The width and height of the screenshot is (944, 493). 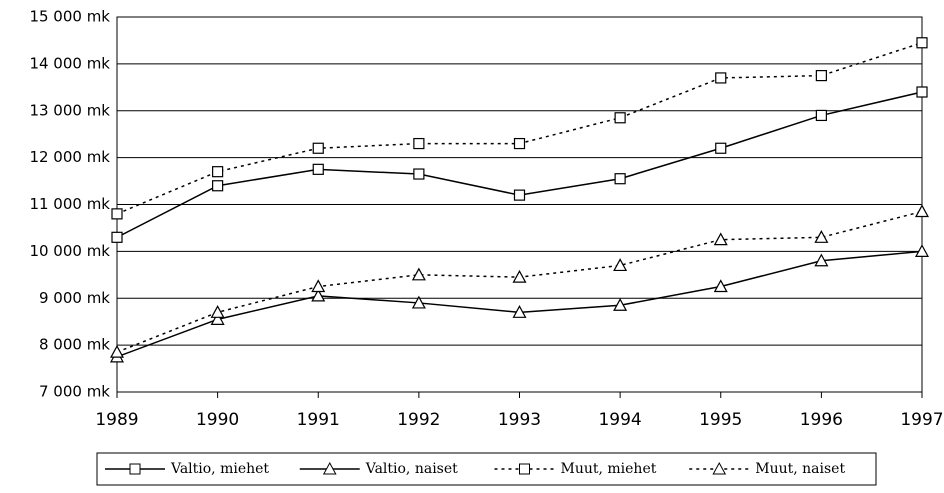 I want to click on legend-label: Valtio, naiset, so click(x=411, y=469).